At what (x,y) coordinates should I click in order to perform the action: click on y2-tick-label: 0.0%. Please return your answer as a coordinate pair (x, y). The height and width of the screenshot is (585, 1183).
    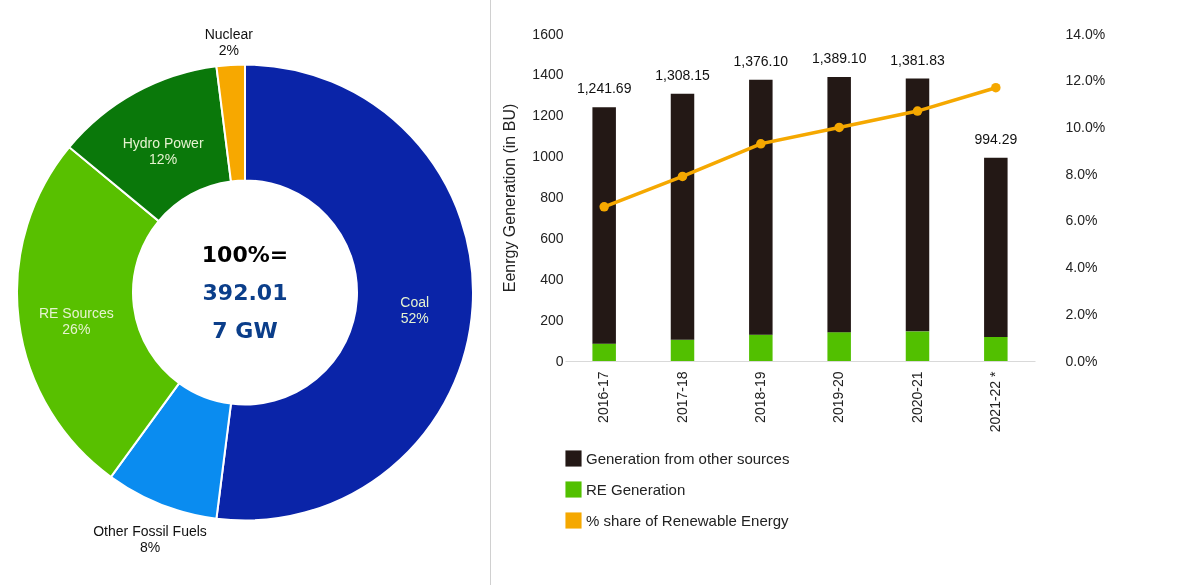
    Looking at the image, I should click on (1081, 360).